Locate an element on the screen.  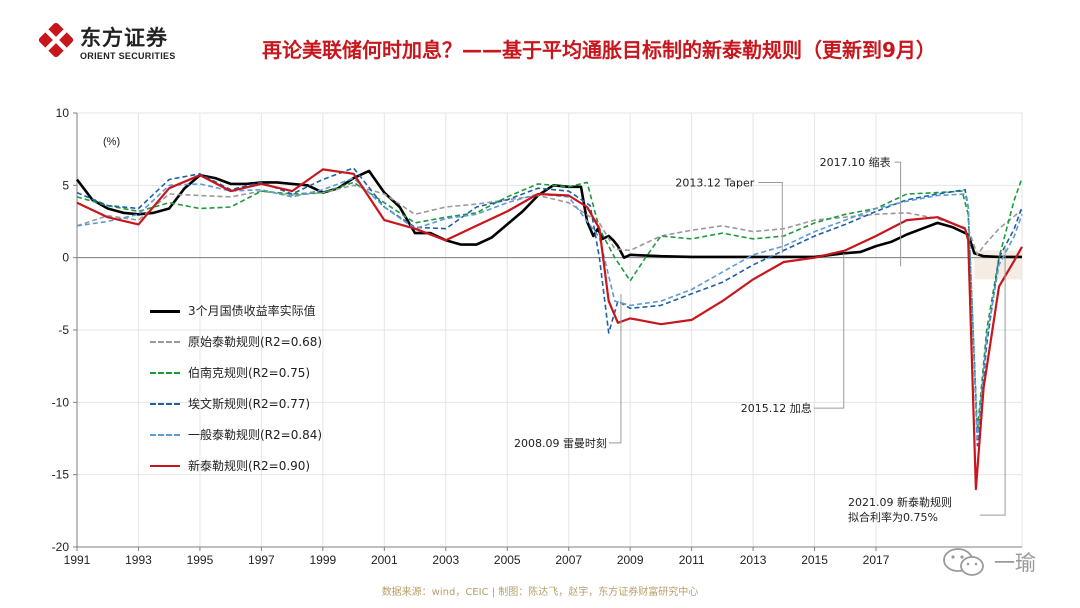
y-tick-label: 0 is located at coordinates (65, 258).